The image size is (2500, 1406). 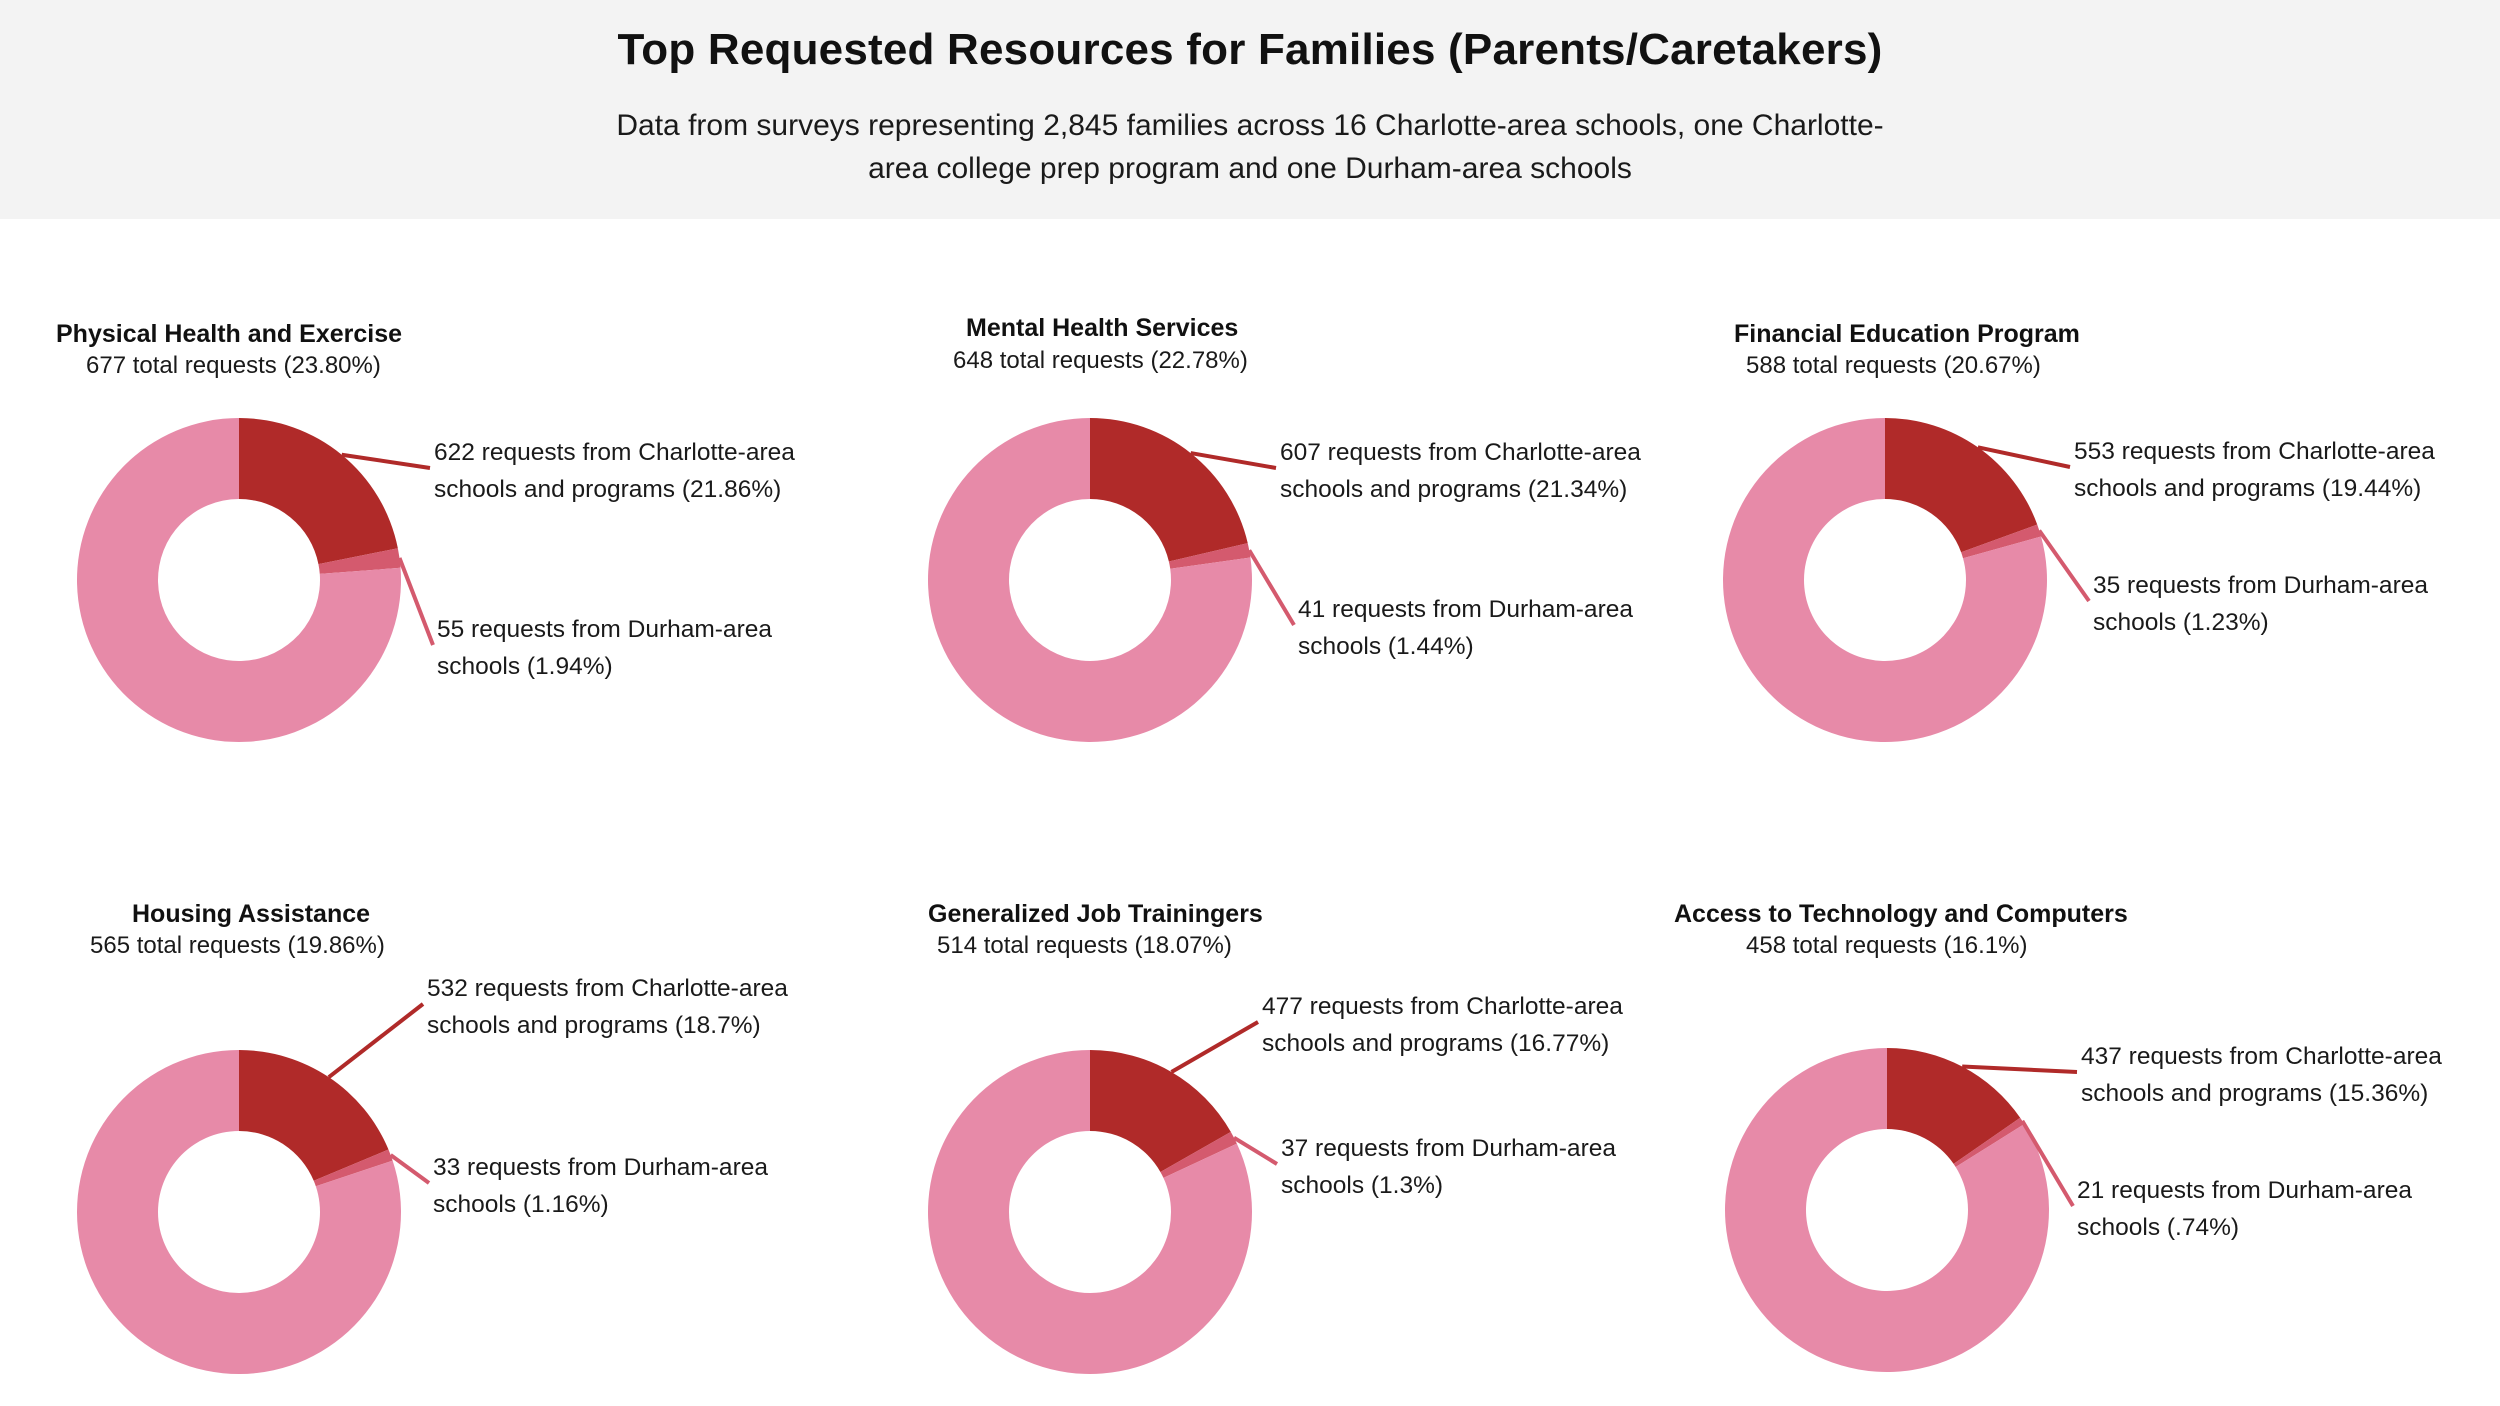 I want to click on chart-total: 648 total requests (22.78%), so click(x=1100, y=360).